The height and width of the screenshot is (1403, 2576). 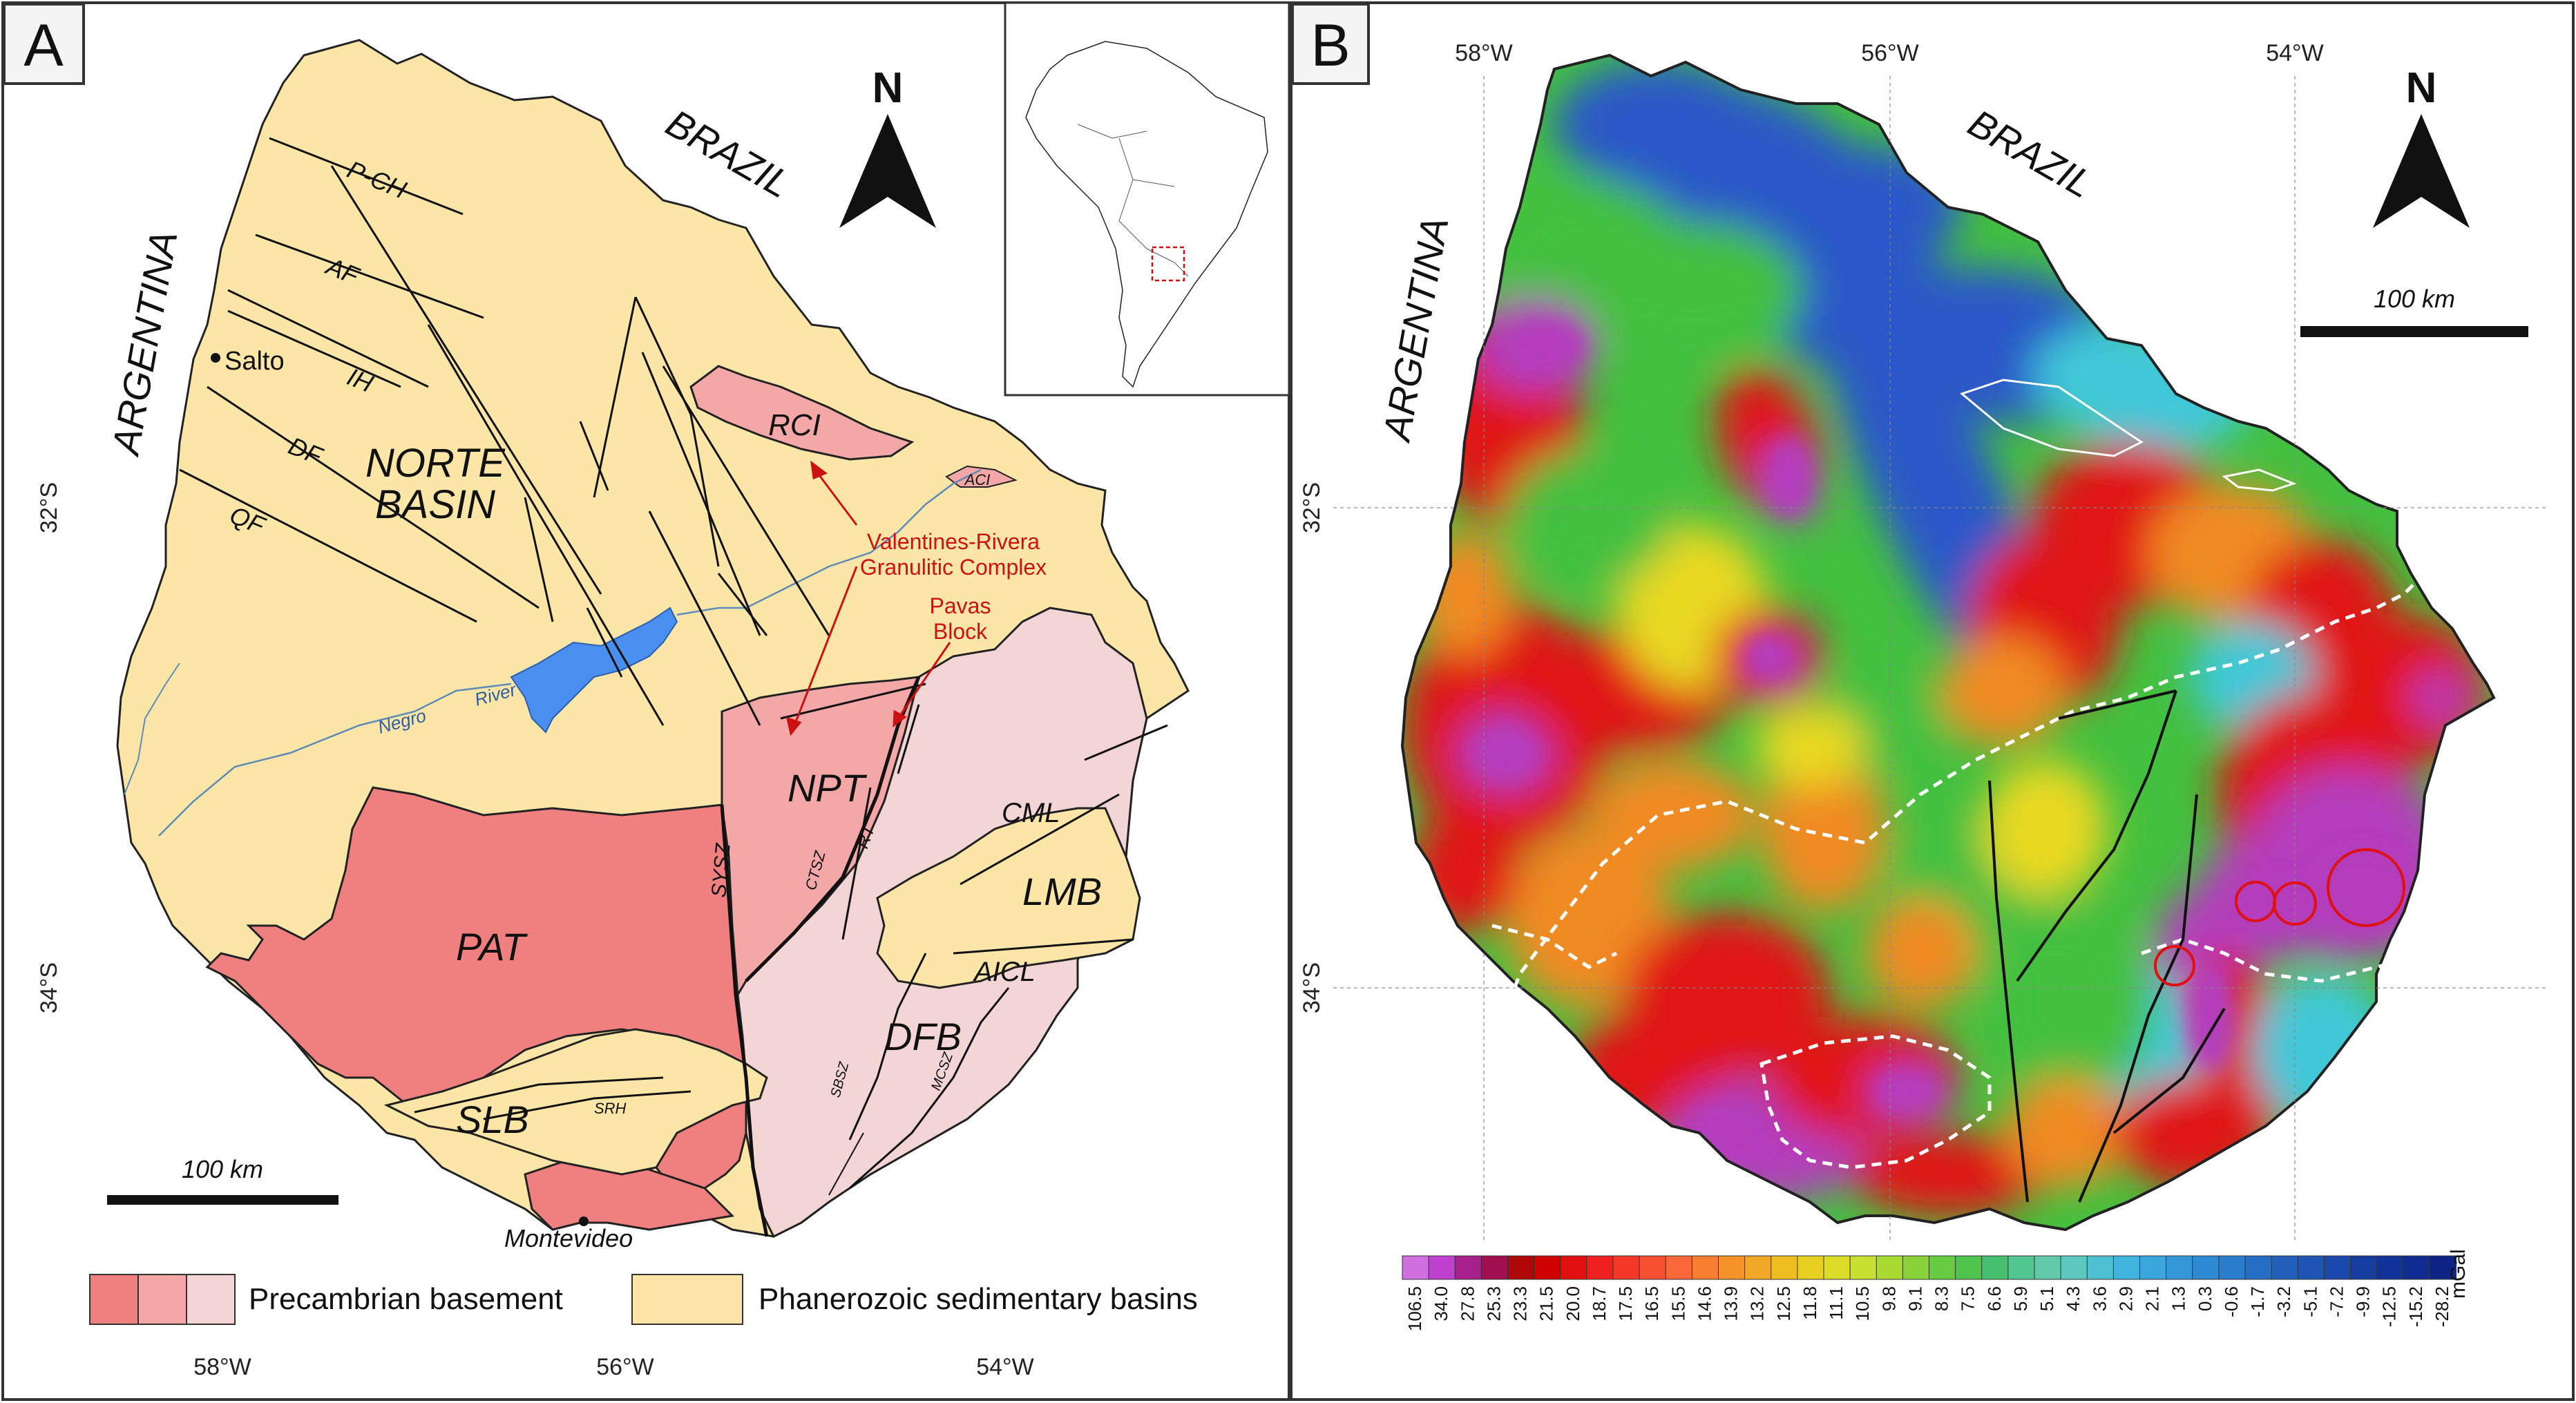 I want to click on colorbar-tick-label: -5.1, so click(x=2310, y=1301).